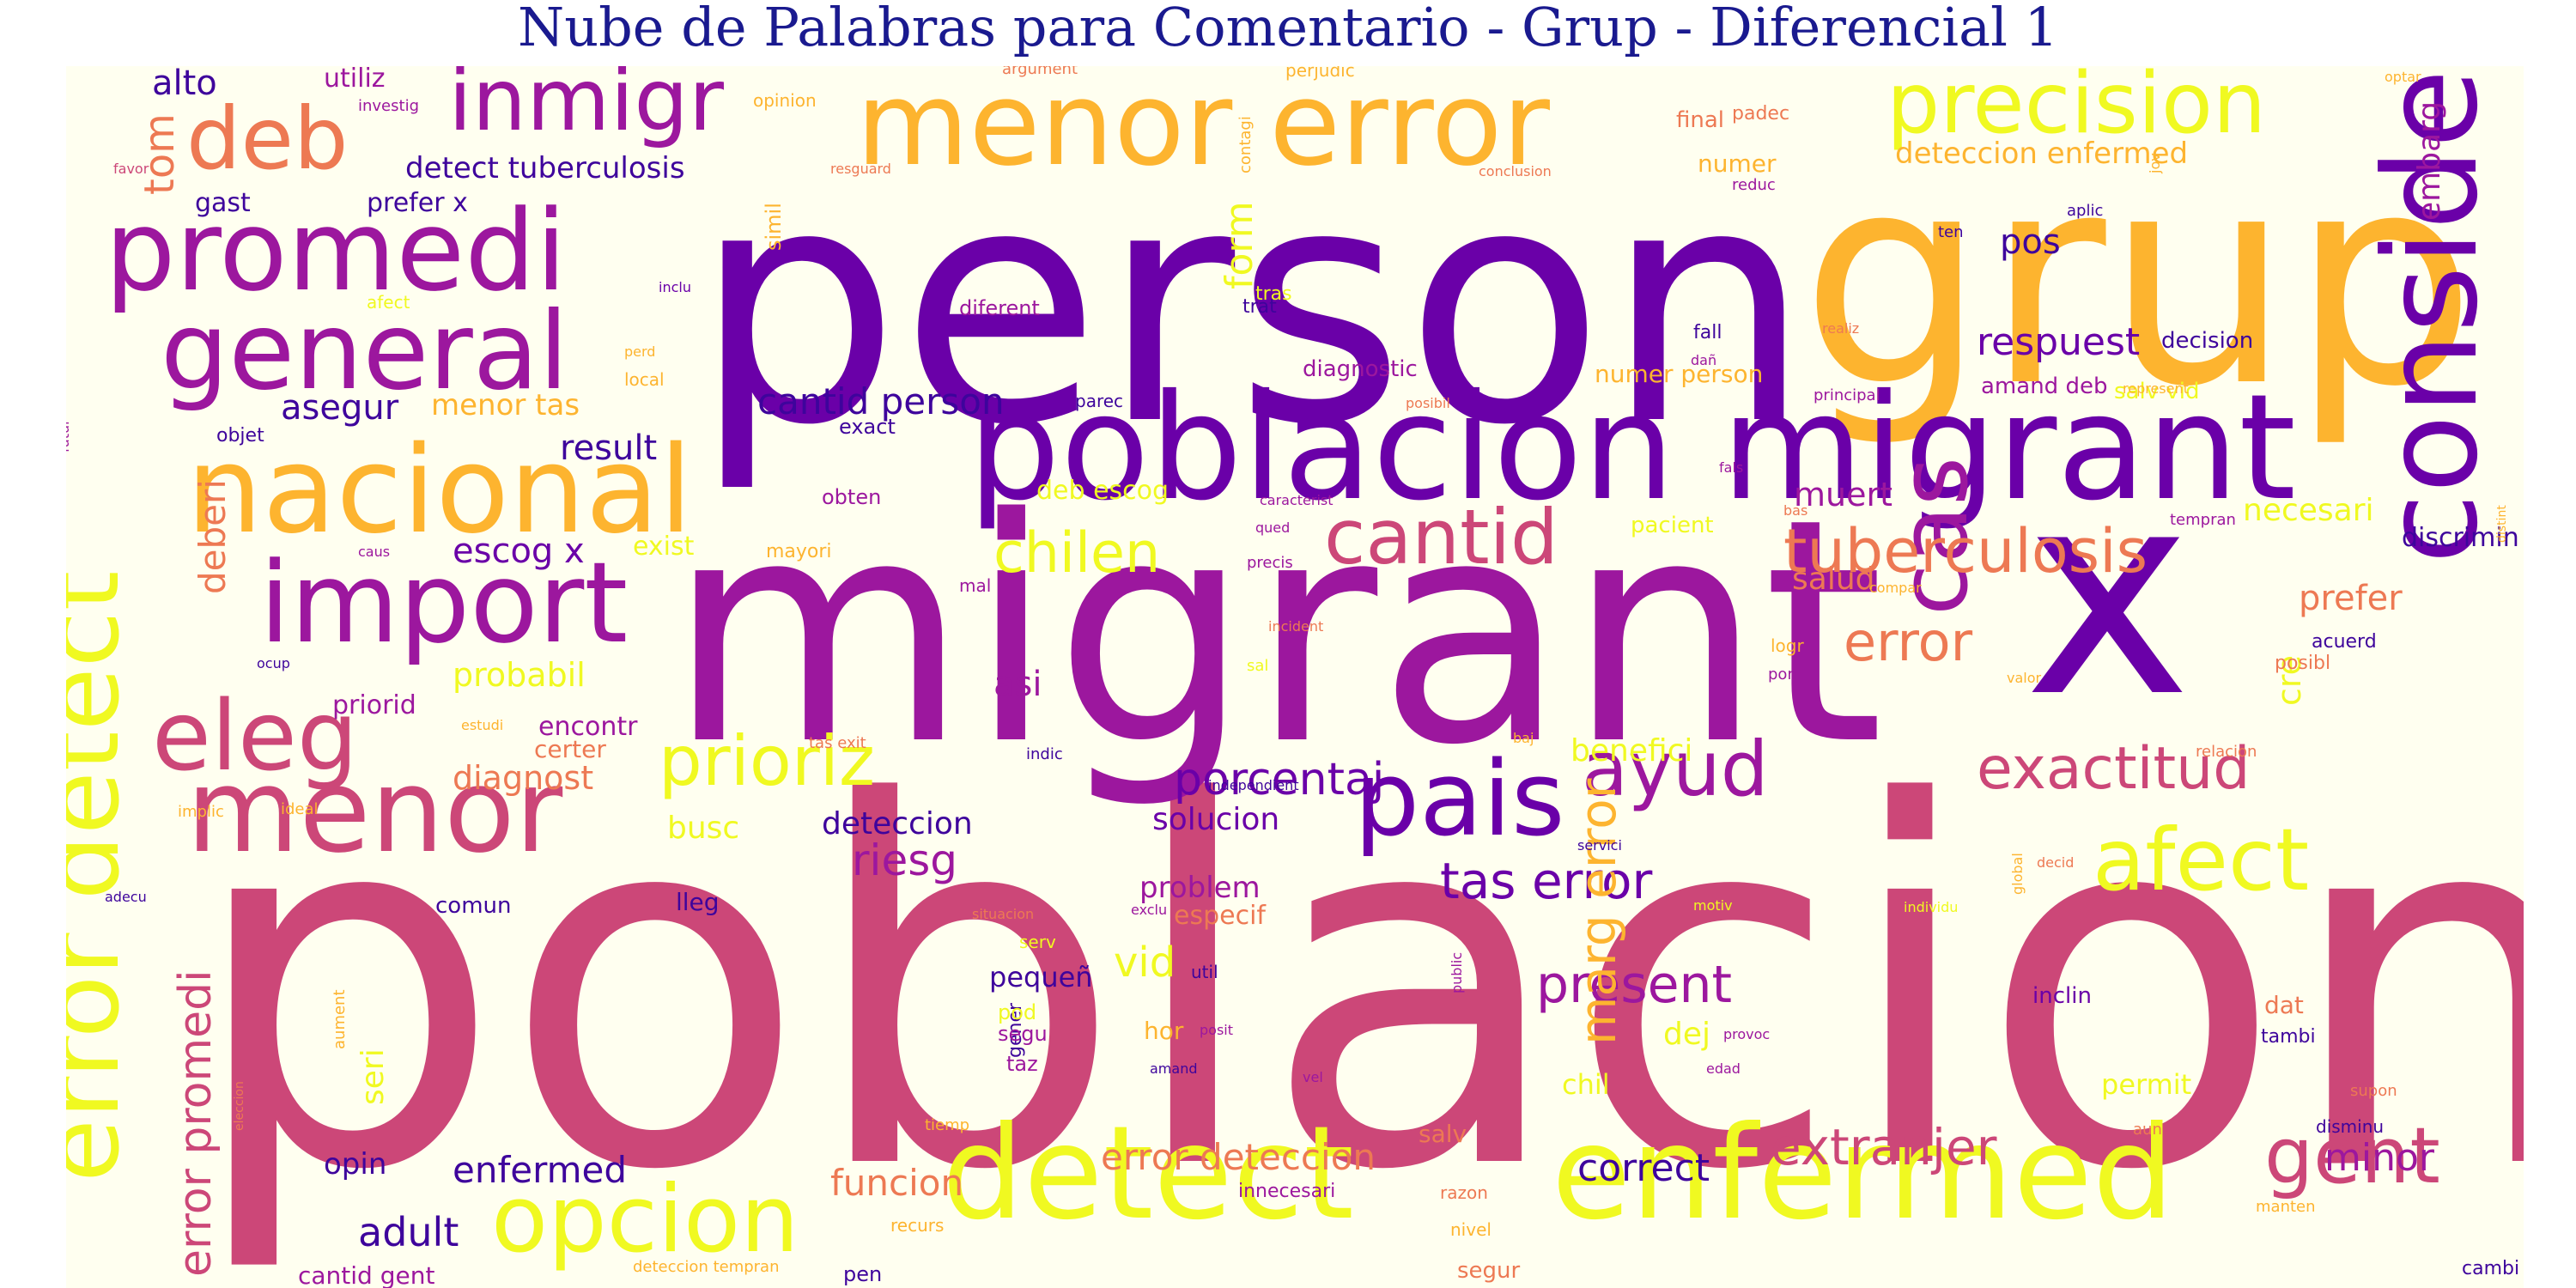 The width and height of the screenshot is (2576, 1288). What do you see at coordinates (586, 108) in the screenshot?
I see `cloud-word: inmigr` at bounding box center [586, 108].